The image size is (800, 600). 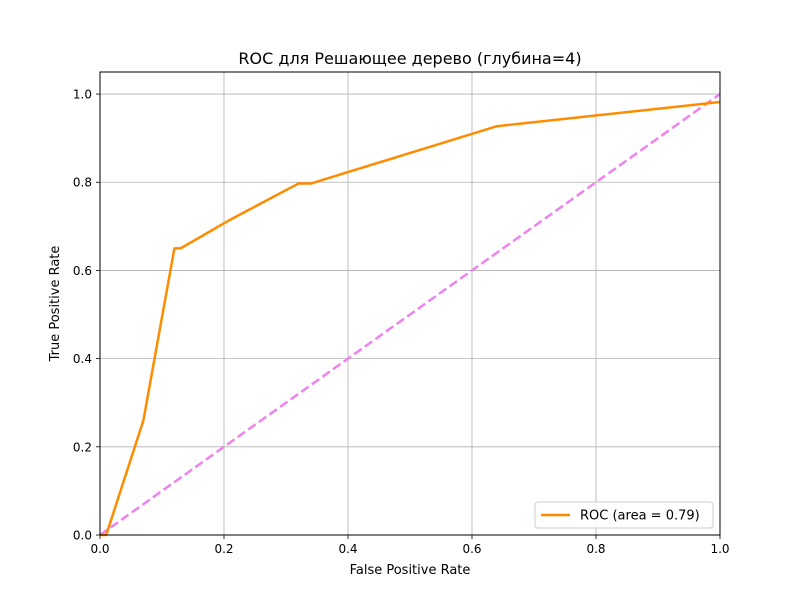 What do you see at coordinates (99, 549) in the screenshot?
I see `x-tick-label: 0.0` at bounding box center [99, 549].